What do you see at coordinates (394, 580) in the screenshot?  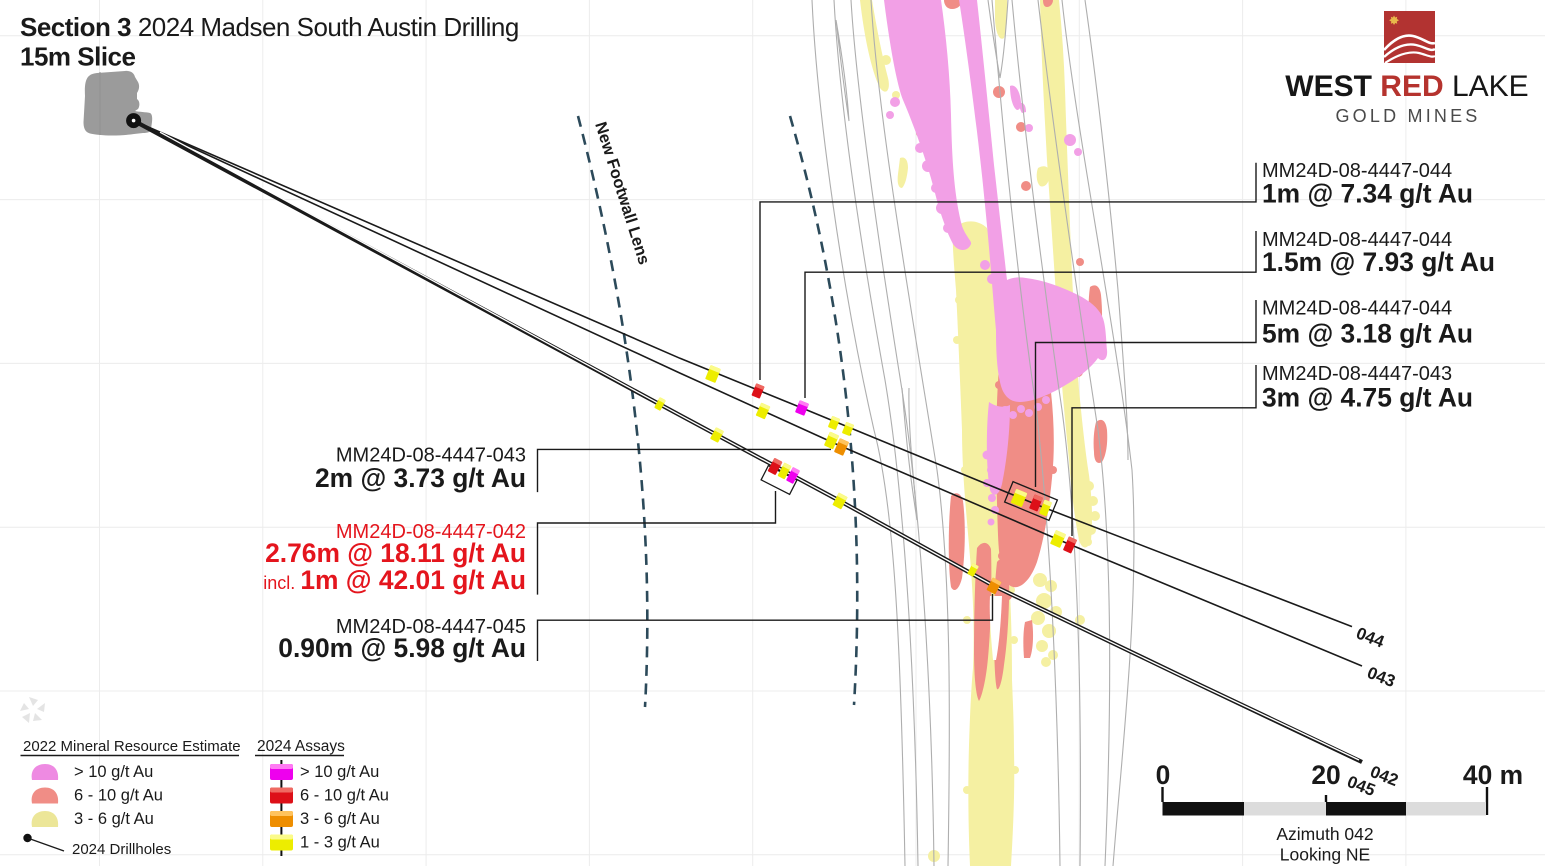 I see `svg-text: incl. 1m @ 42.01 g/t Au` at bounding box center [394, 580].